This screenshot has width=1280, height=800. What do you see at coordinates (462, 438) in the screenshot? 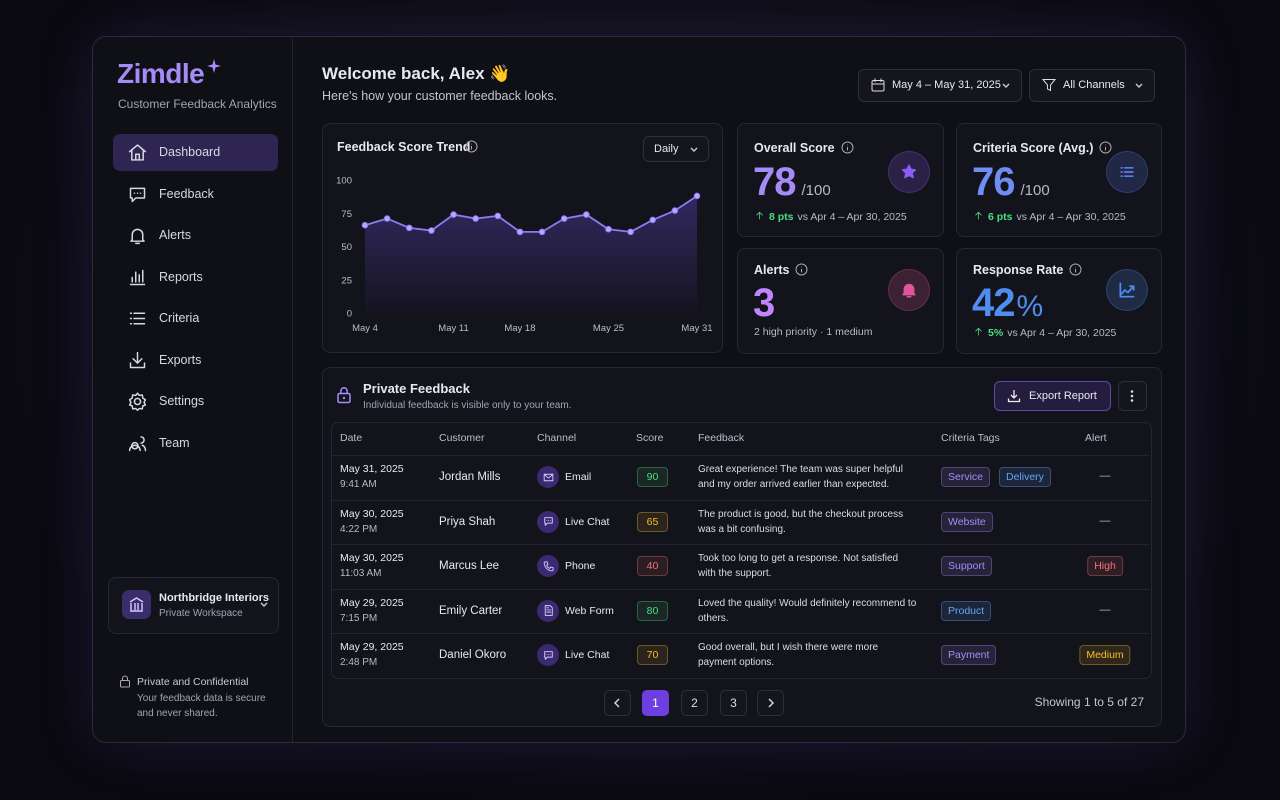
I see `column-header: Customer` at bounding box center [462, 438].